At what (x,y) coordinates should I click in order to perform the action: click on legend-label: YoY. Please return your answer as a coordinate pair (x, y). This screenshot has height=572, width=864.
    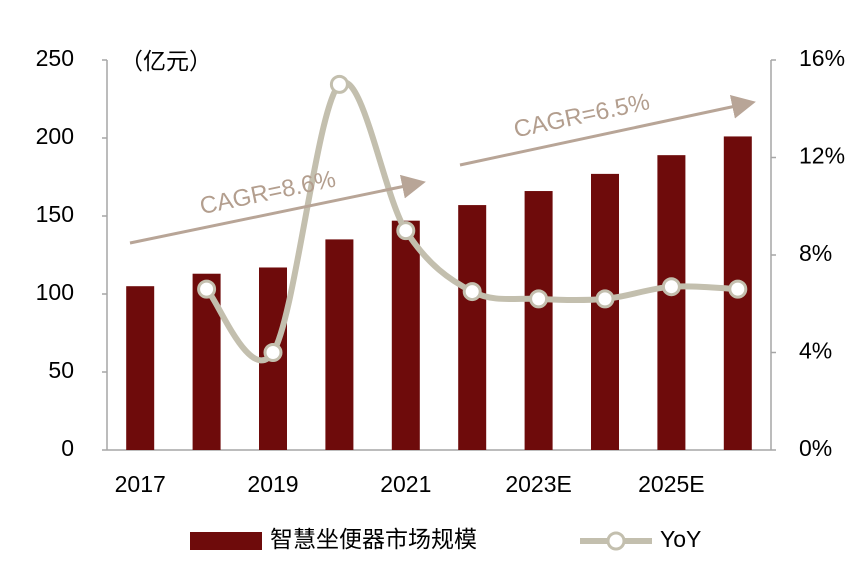
    Looking at the image, I should click on (680, 539).